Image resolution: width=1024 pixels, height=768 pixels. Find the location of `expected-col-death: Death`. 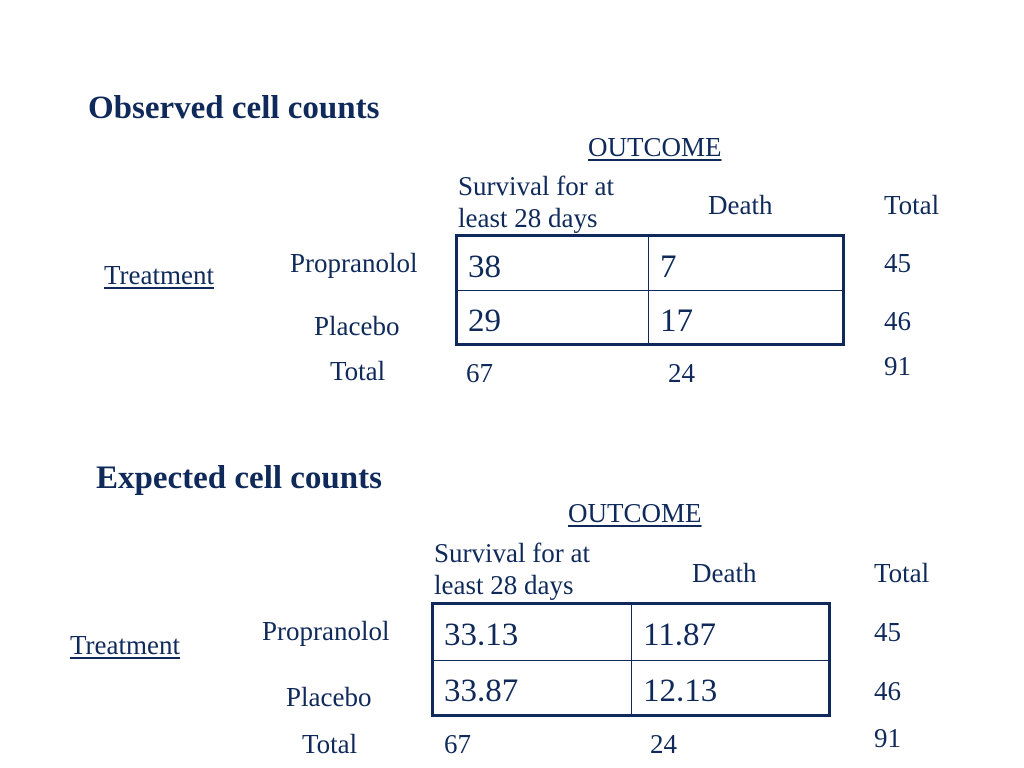

expected-col-death: Death is located at coordinates (724, 573).